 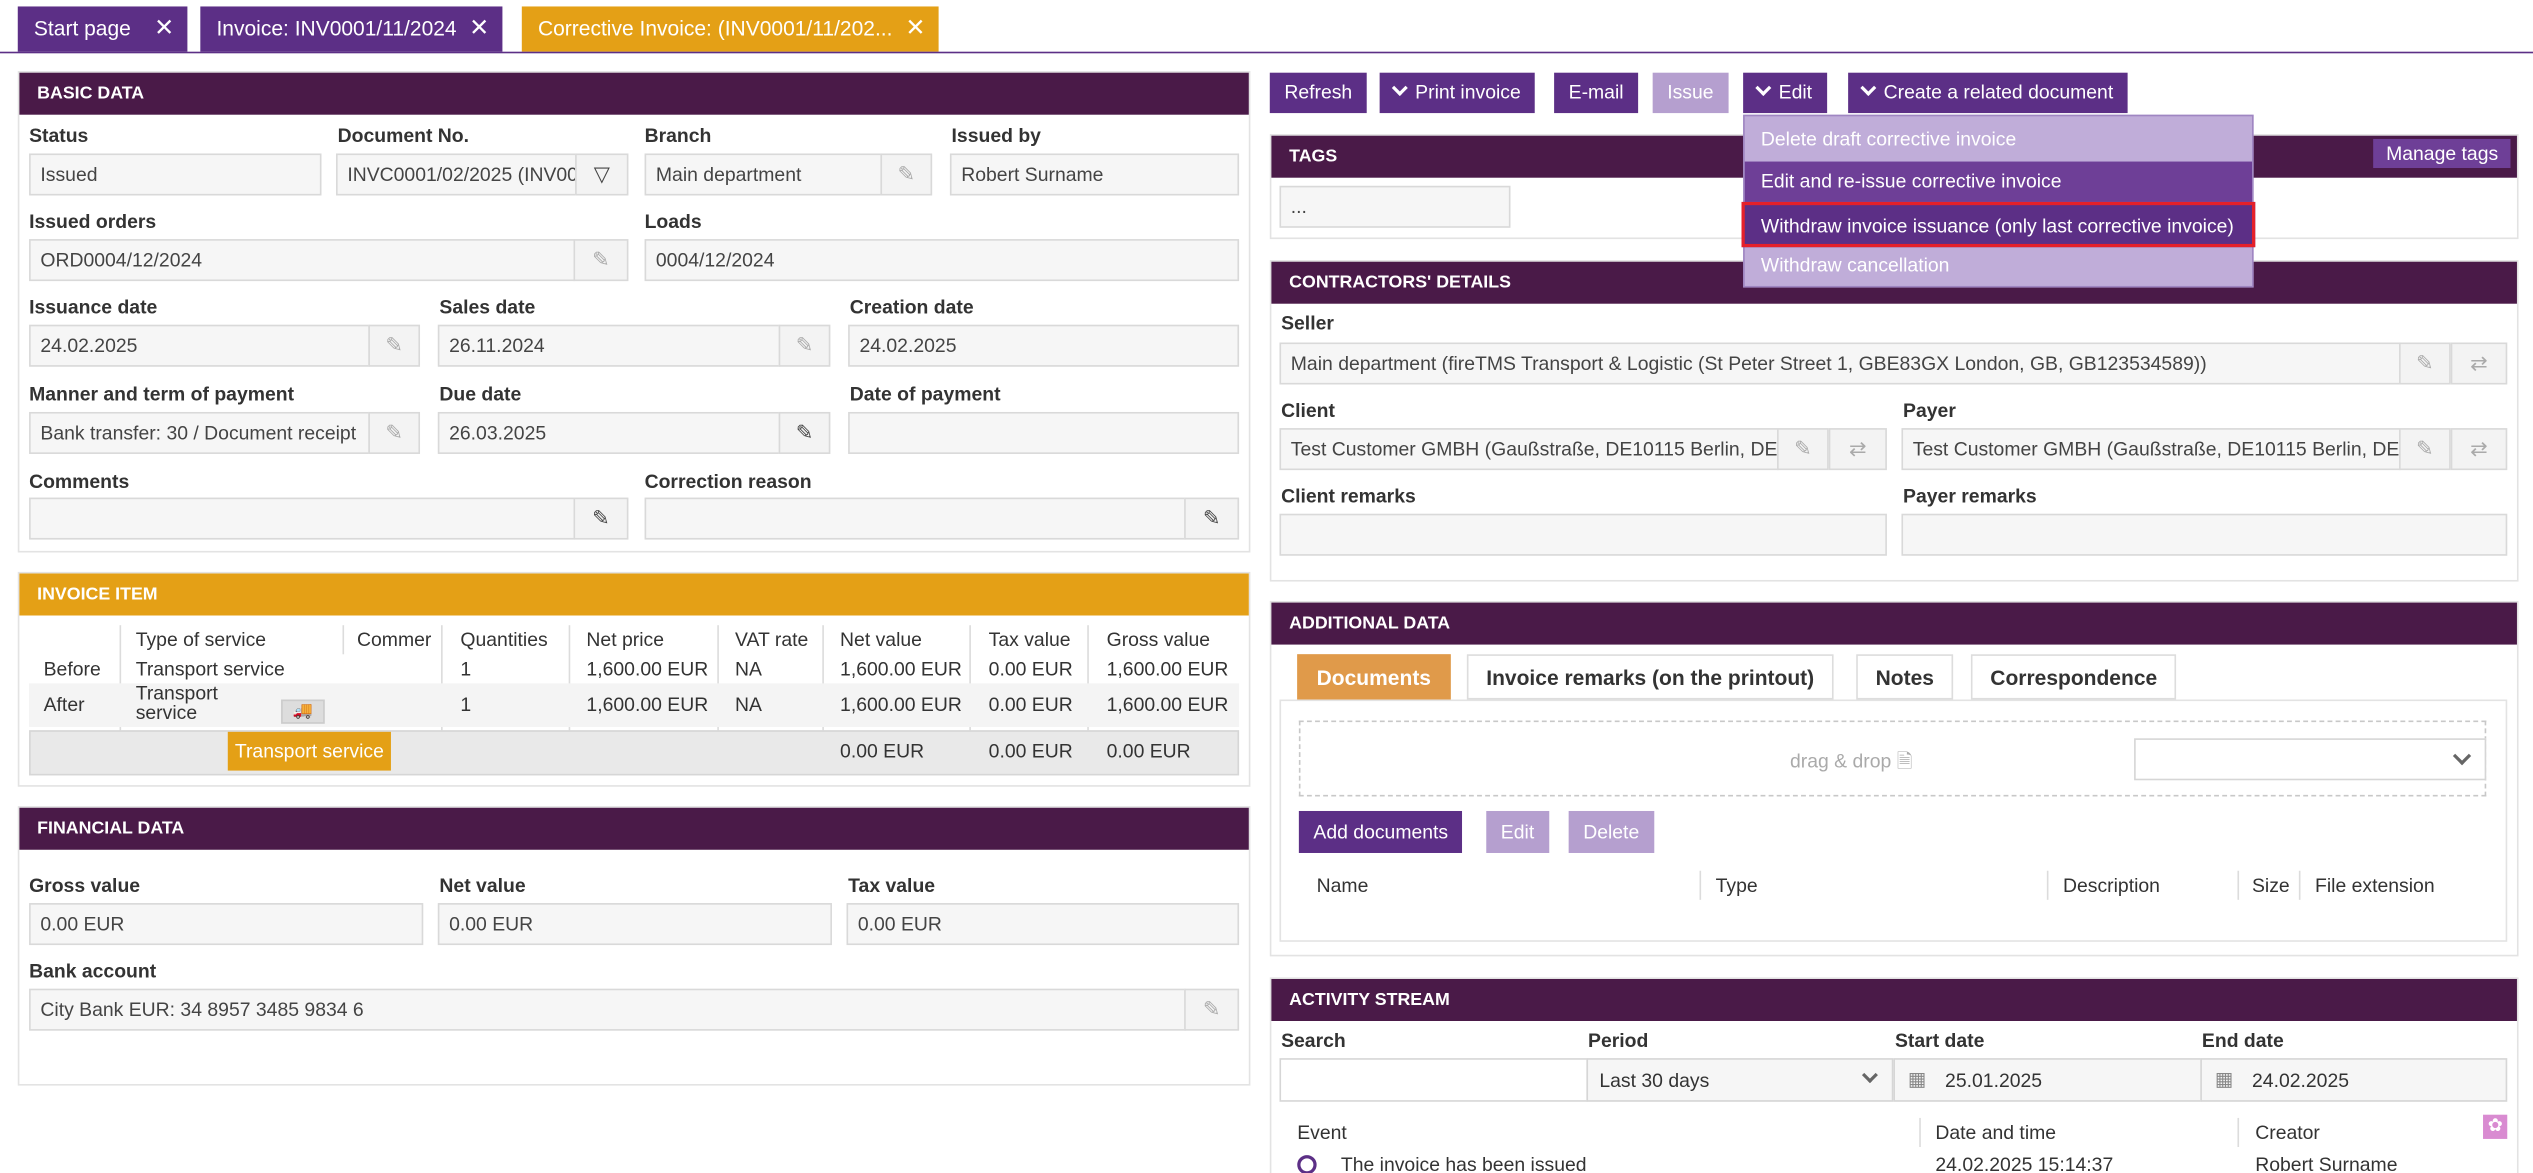 I want to click on column-header: Date and time, so click(x=1996, y=1132).